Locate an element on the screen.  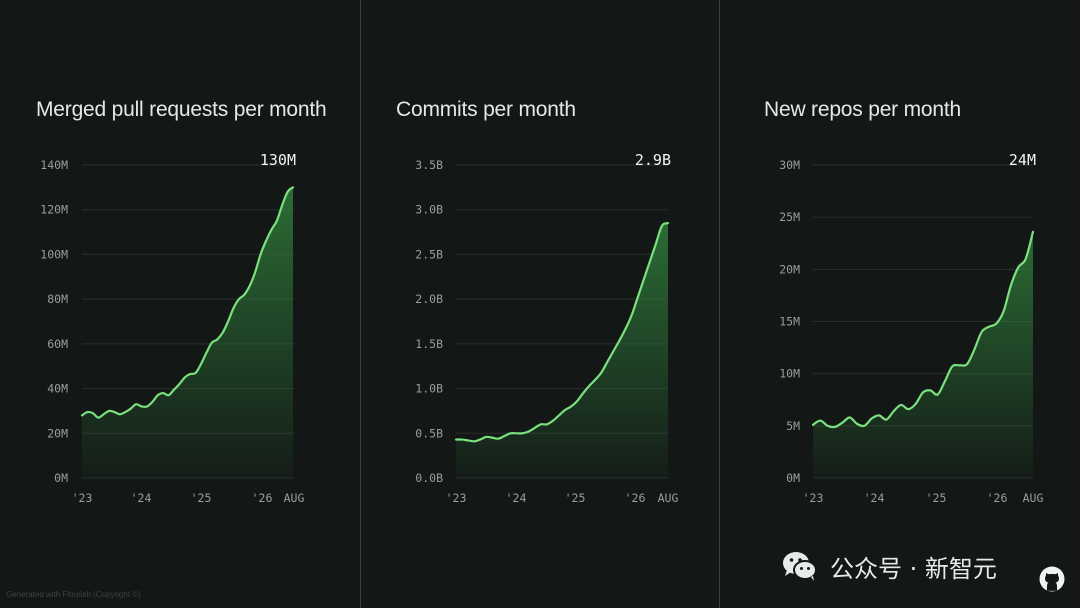
chart-title: Commits per month is located at coordinates (486, 109).